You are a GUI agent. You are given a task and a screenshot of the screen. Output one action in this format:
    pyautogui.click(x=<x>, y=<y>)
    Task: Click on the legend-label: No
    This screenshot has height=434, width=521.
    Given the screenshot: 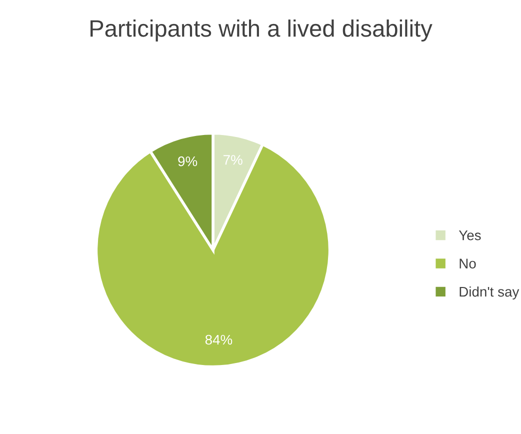 What is the action you would take?
    pyautogui.click(x=468, y=263)
    